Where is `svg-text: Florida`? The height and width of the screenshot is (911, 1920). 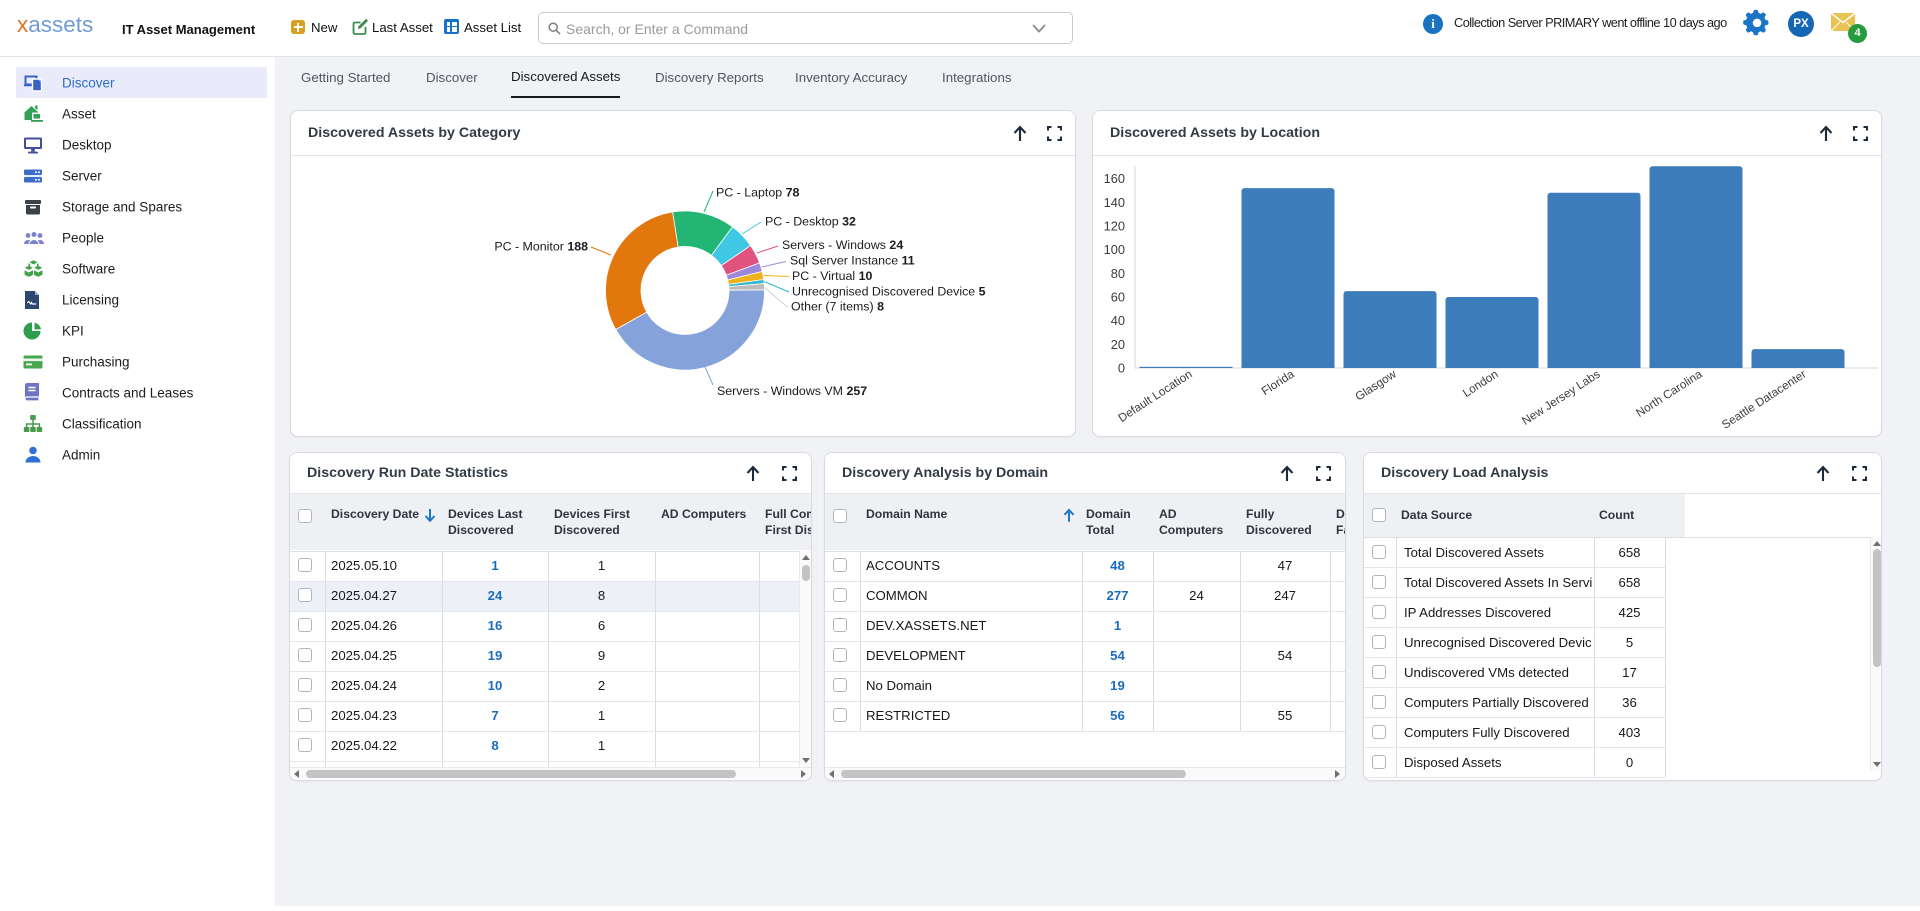
svg-text: Florida is located at coordinates (1278, 383).